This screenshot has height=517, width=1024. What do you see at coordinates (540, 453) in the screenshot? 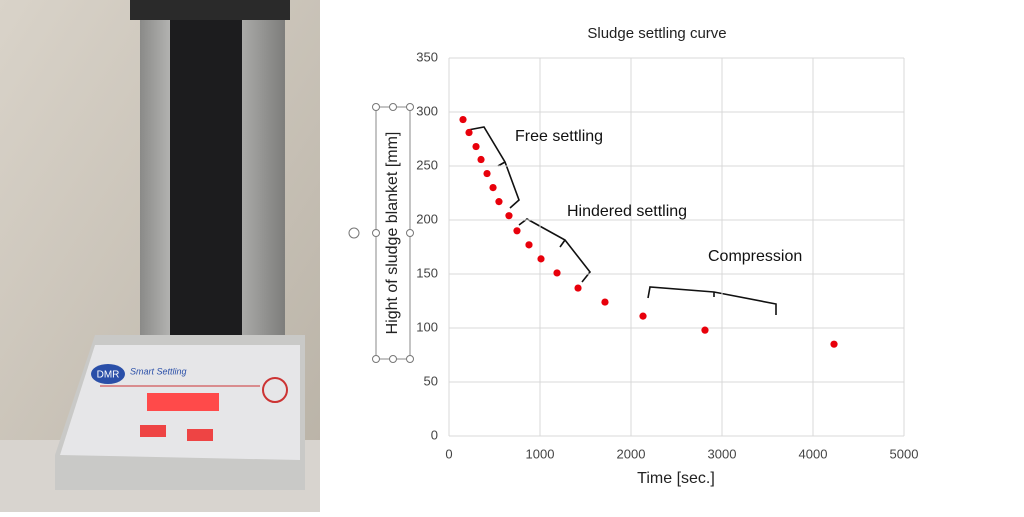
I see `x-tick-label: 1000` at bounding box center [540, 453].